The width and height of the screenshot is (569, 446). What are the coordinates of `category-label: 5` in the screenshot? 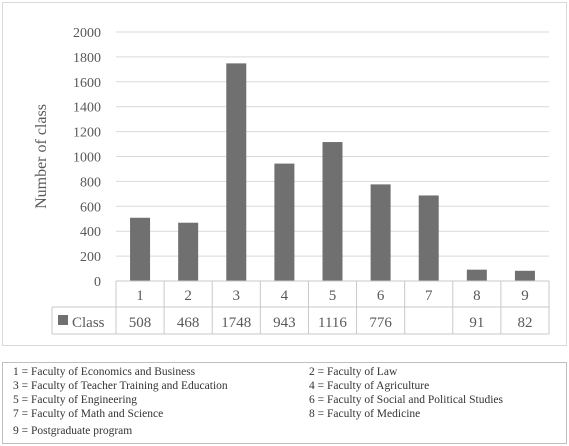 It's located at (333, 296).